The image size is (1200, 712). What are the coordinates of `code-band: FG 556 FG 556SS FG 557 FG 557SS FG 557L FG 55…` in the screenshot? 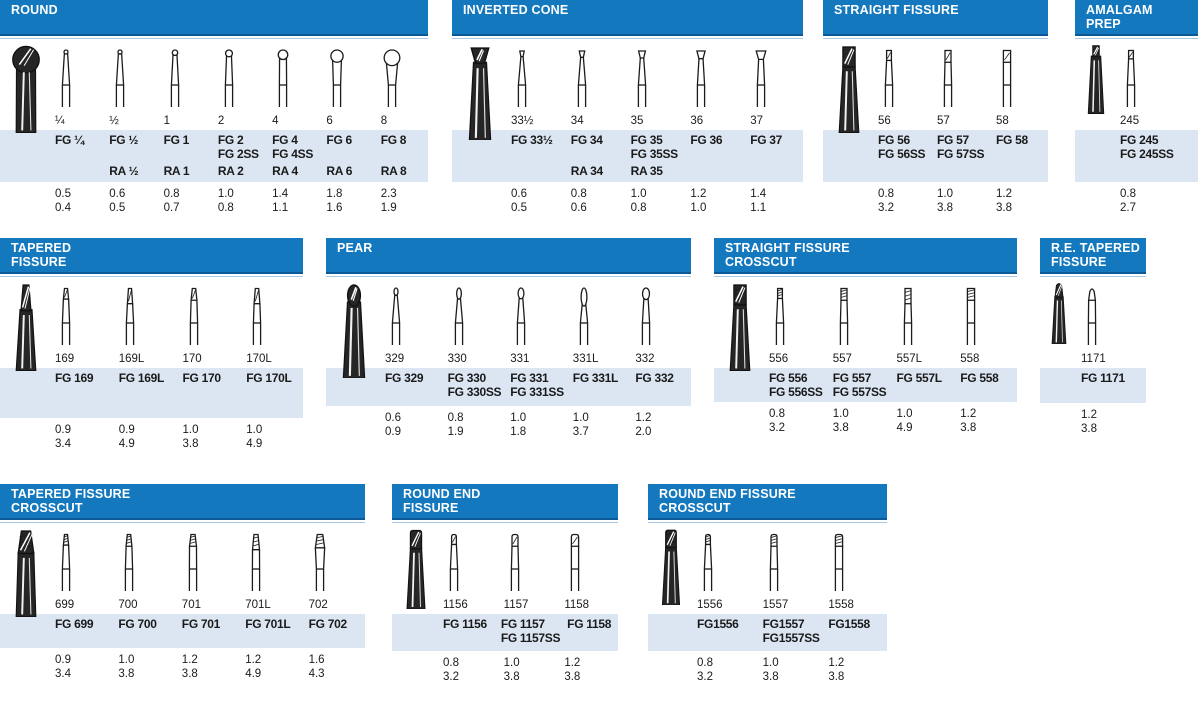 It's located at (865, 385).